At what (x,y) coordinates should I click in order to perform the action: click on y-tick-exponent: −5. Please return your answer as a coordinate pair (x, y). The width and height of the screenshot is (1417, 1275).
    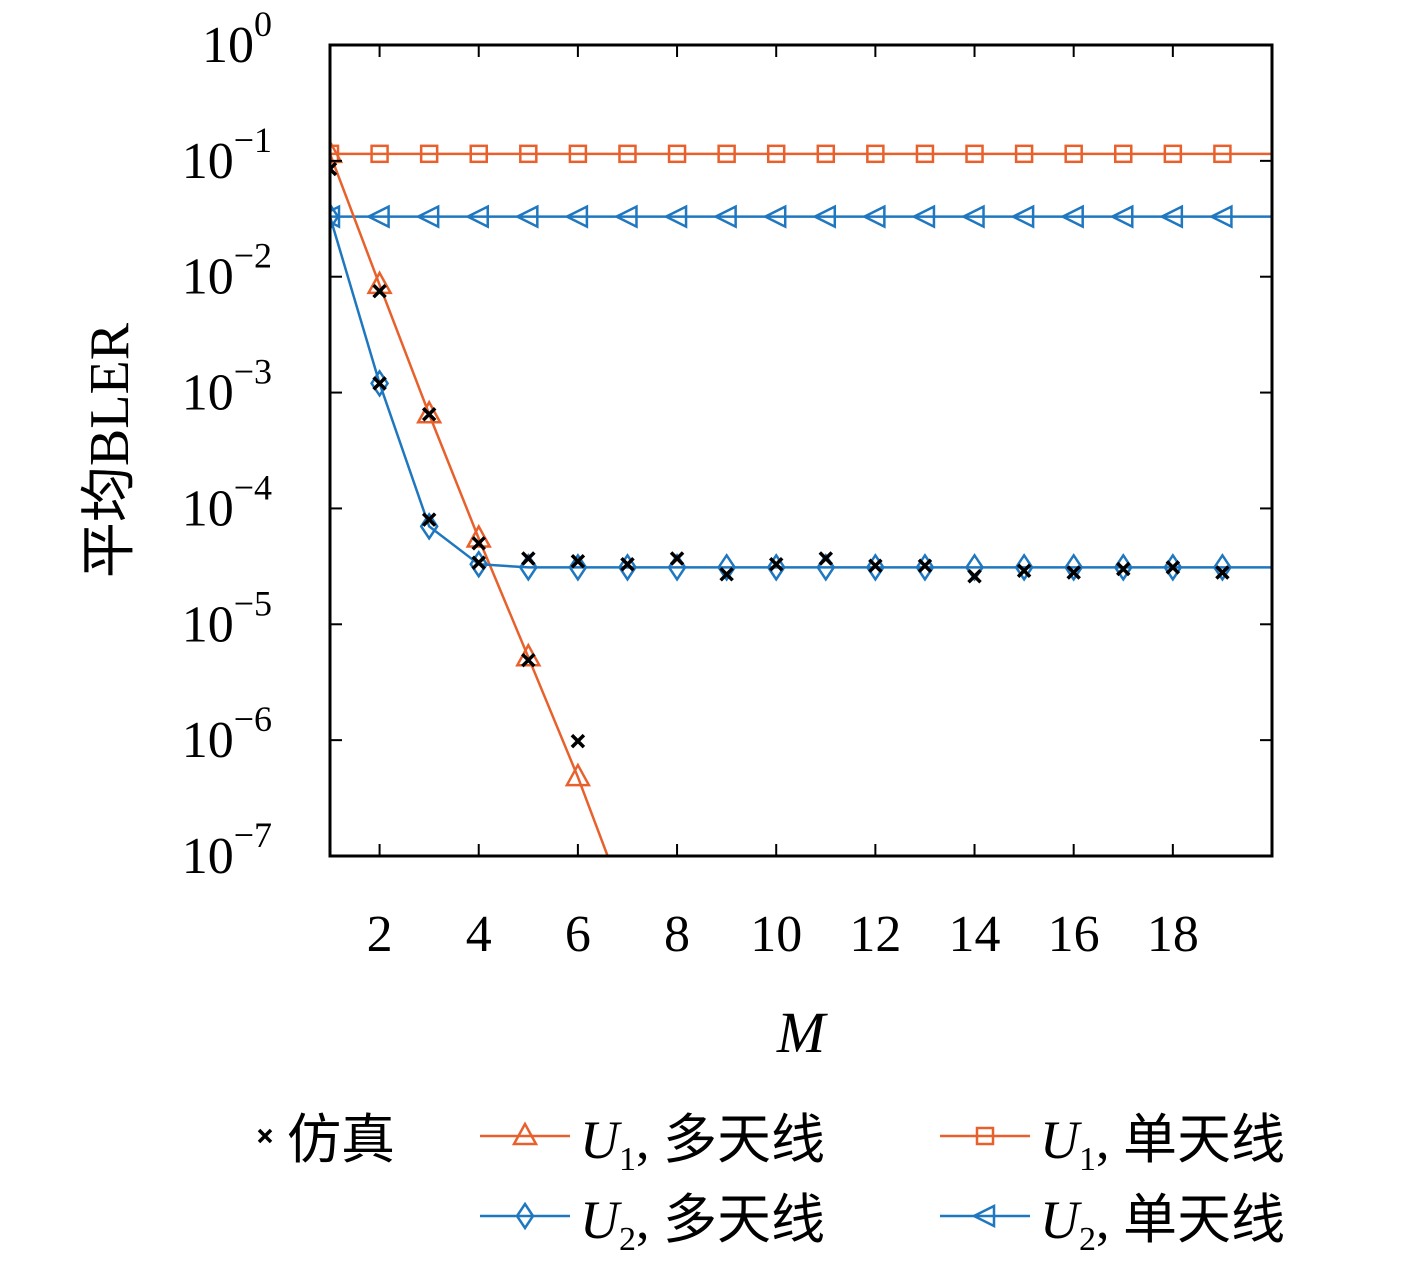
    Looking at the image, I should click on (253, 603).